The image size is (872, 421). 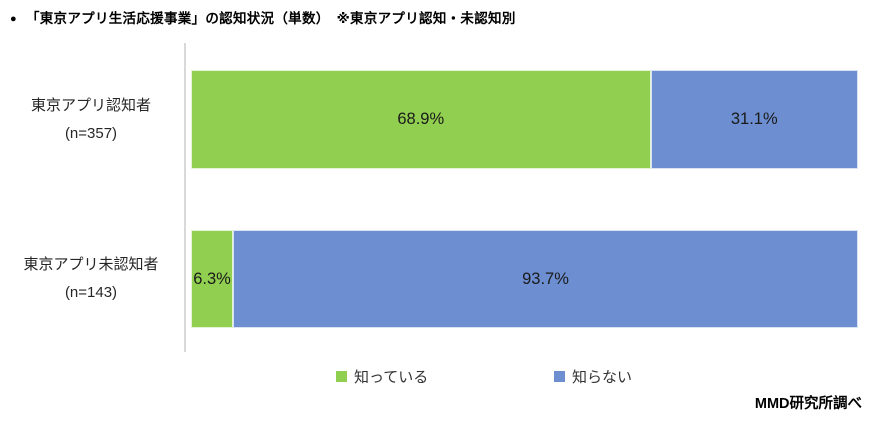 I want to click on bar-segment-knows: 68.9%, so click(x=421, y=119).